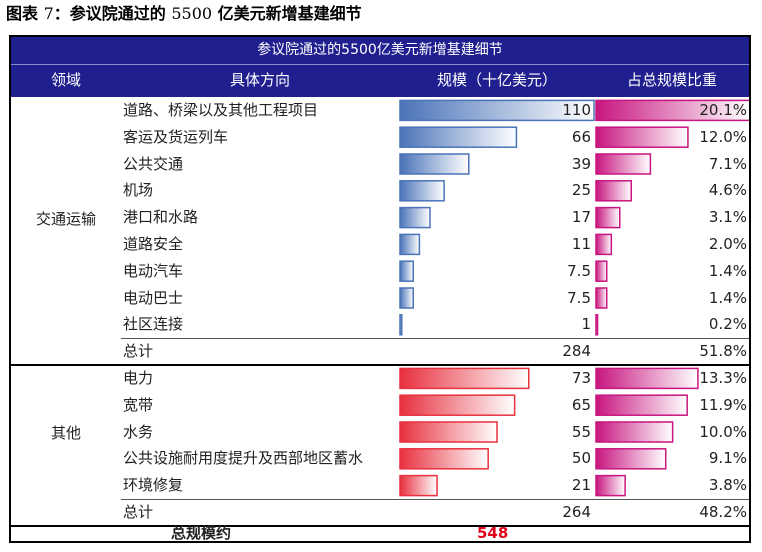 This screenshot has width=762, height=552. What do you see at coordinates (153, 297) in the screenshot?
I see `row-label: 电动巴士` at bounding box center [153, 297].